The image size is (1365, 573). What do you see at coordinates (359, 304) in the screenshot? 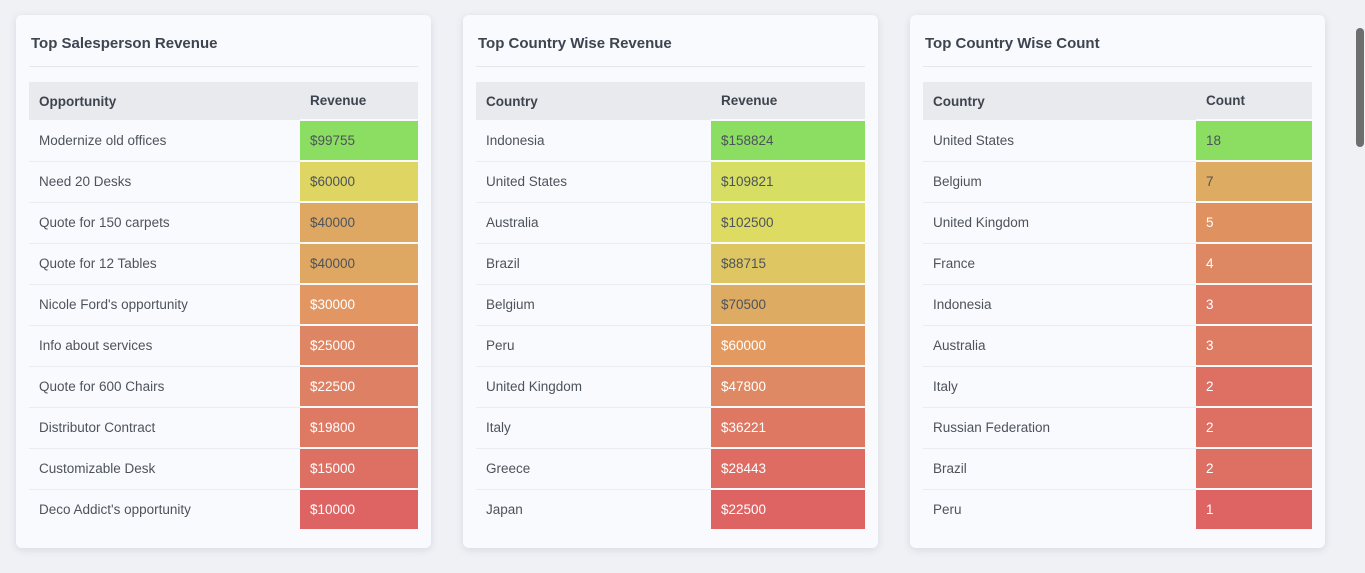
I see `row-value-heat-cell: $30000` at bounding box center [359, 304].